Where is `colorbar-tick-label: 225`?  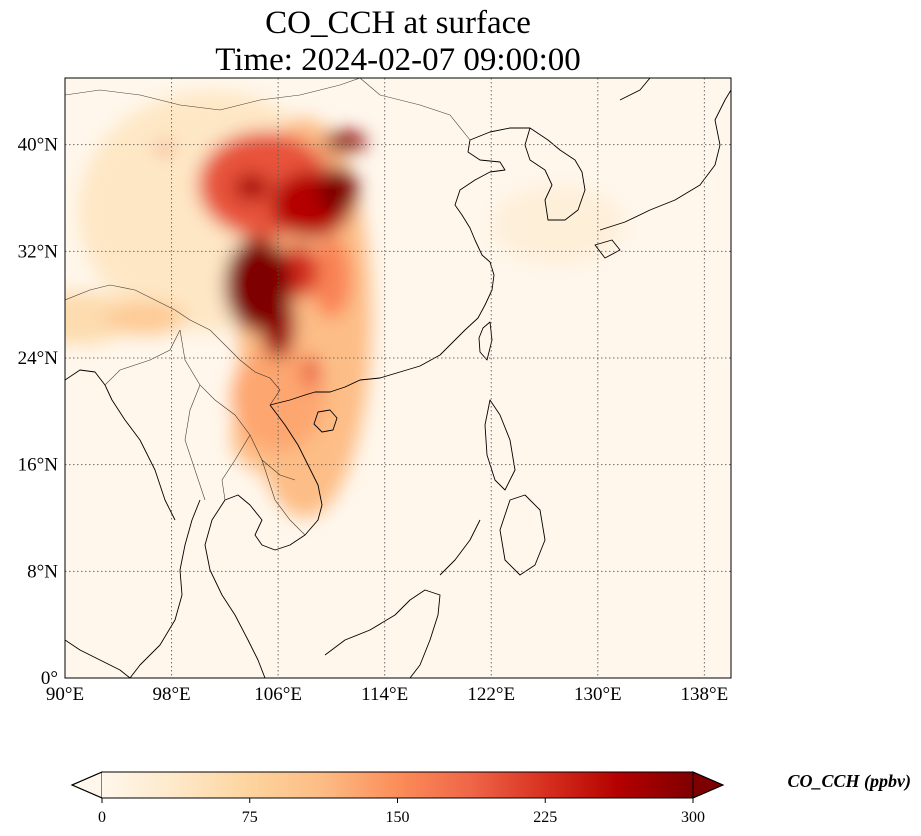 colorbar-tick-label: 225 is located at coordinates (545, 817).